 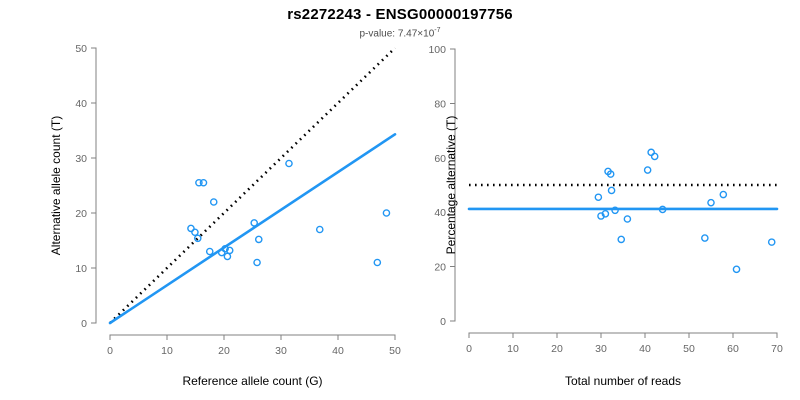 I want to click on y-axis-line, so click(x=94, y=185).